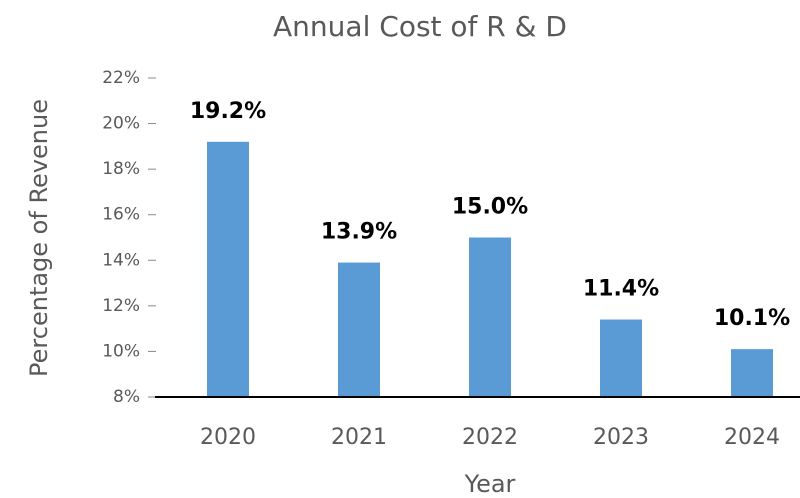 This screenshot has height=498, width=800. What do you see at coordinates (121, 215) in the screenshot?
I see `y-tick-label: 16%` at bounding box center [121, 215].